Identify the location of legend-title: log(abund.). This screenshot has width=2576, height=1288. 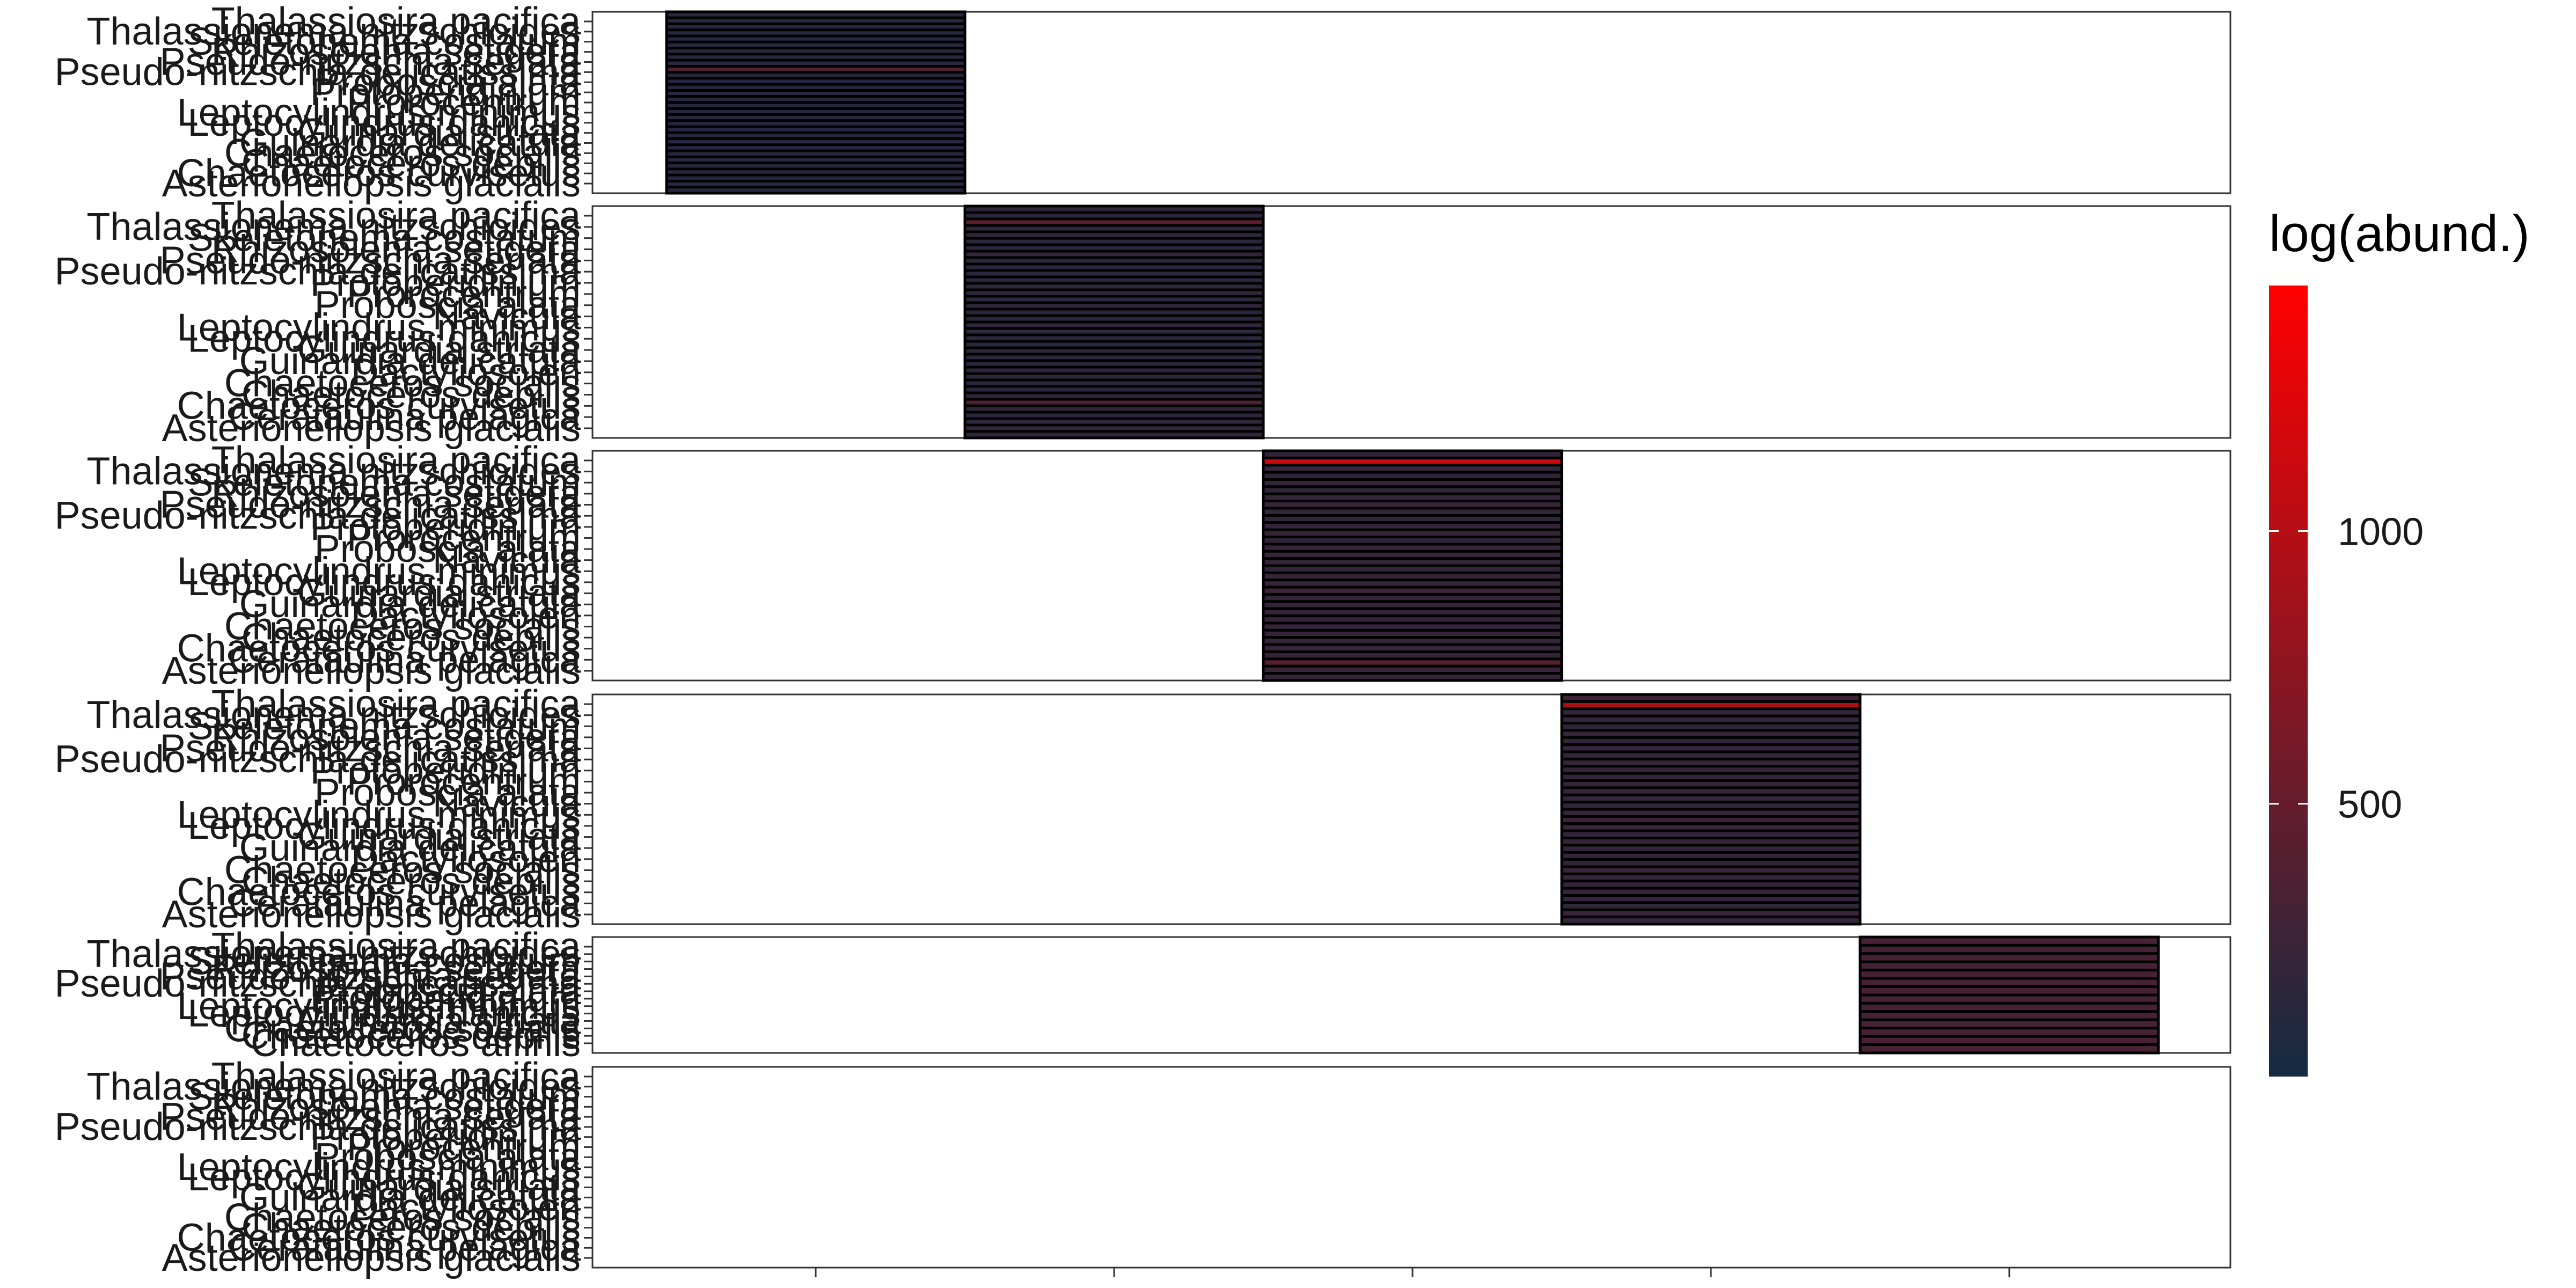
(2399, 233).